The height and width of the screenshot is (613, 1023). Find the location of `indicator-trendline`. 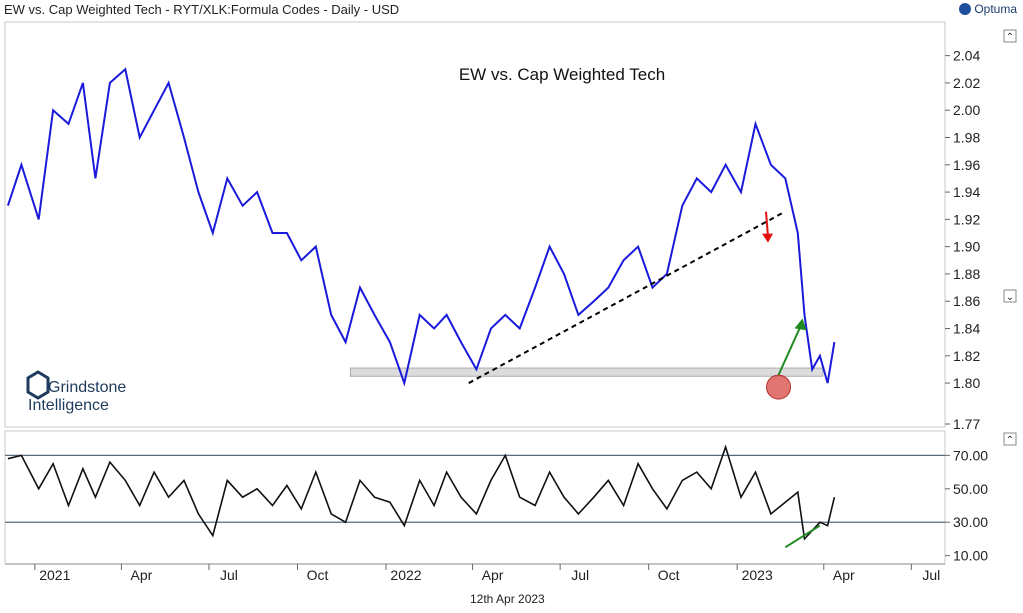

indicator-trendline is located at coordinates (802, 536).